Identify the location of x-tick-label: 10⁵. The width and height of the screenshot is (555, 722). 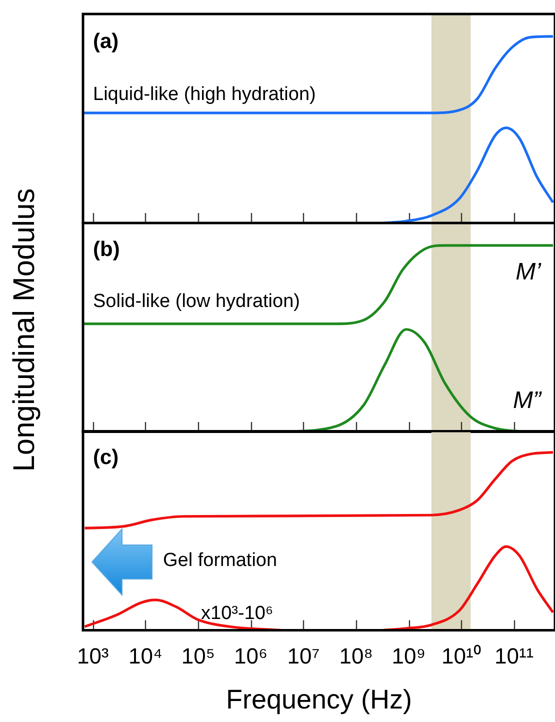
(198, 655).